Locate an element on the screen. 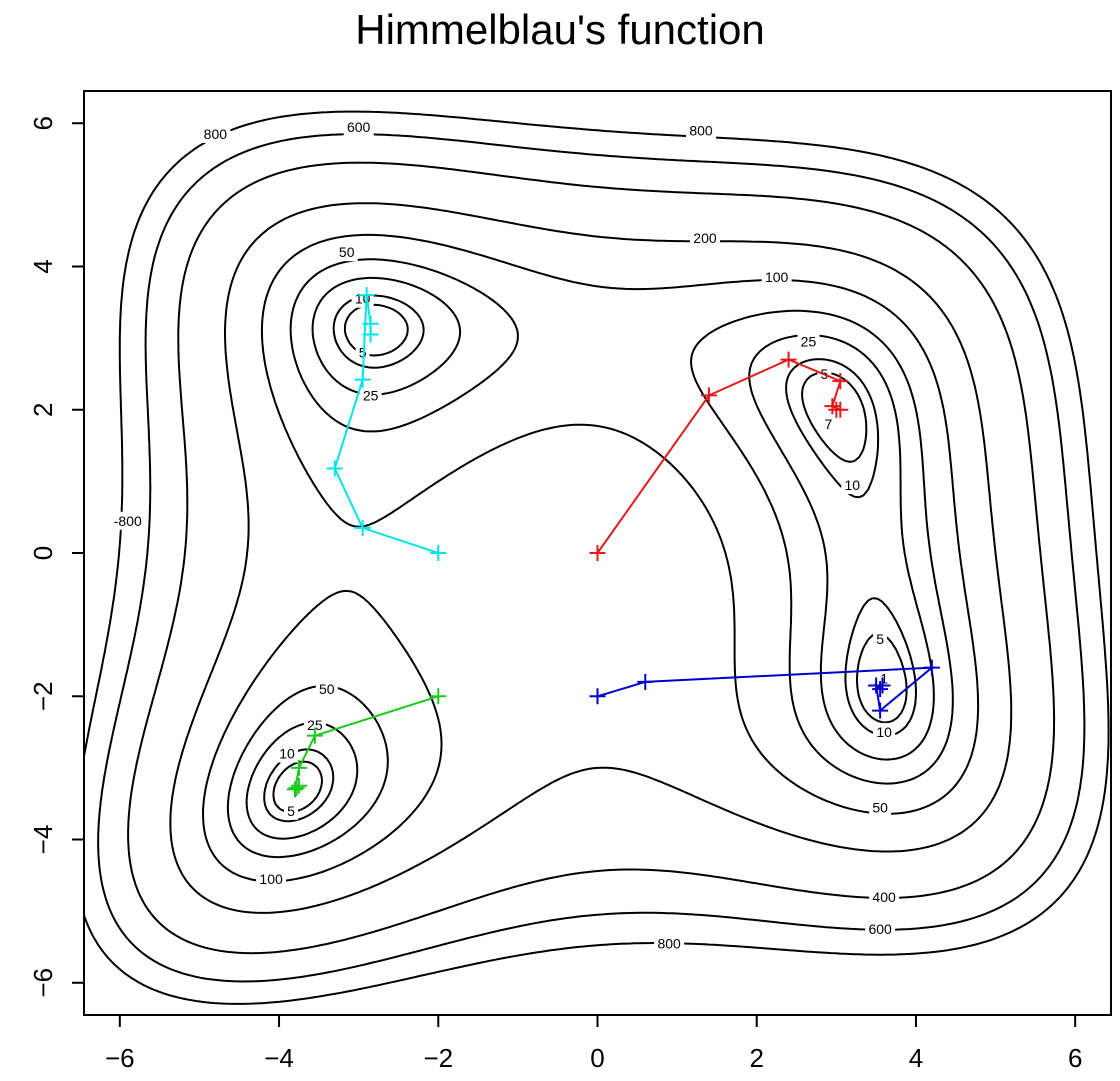  y-tick-label: 4 is located at coordinates (43, 266).